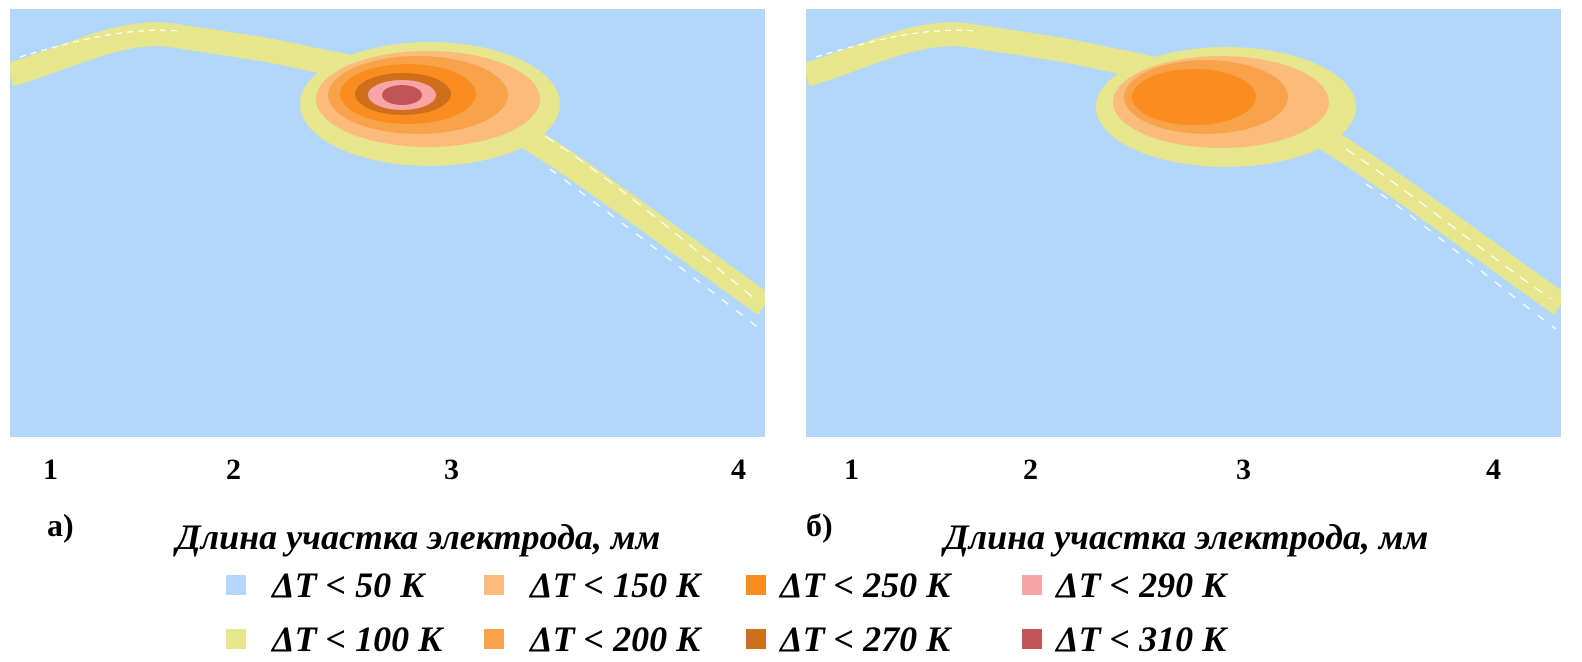 This screenshot has width=1582, height=662. I want to click on legend-swatch-50K, so click(236, 585).